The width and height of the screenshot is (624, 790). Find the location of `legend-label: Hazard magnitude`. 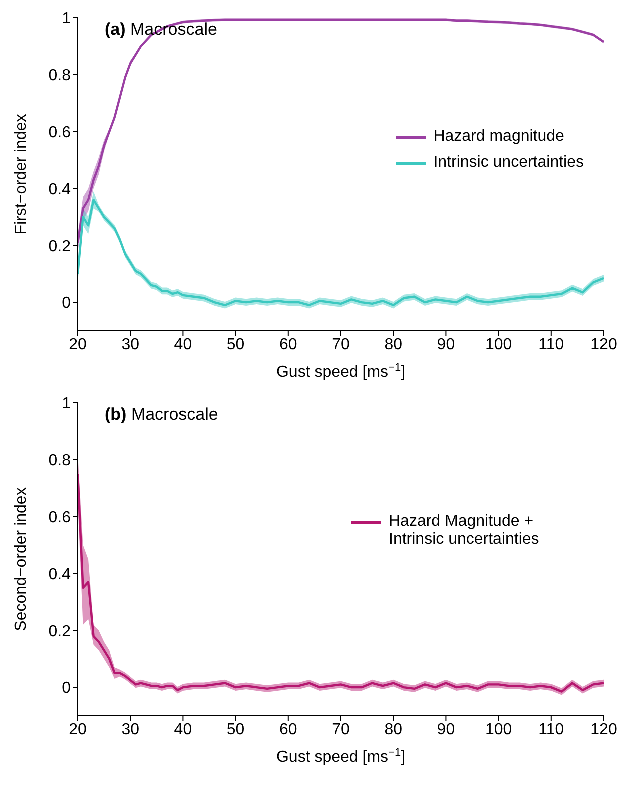

legend-label: Hazard magnitude is located at coordinates (499, 137).